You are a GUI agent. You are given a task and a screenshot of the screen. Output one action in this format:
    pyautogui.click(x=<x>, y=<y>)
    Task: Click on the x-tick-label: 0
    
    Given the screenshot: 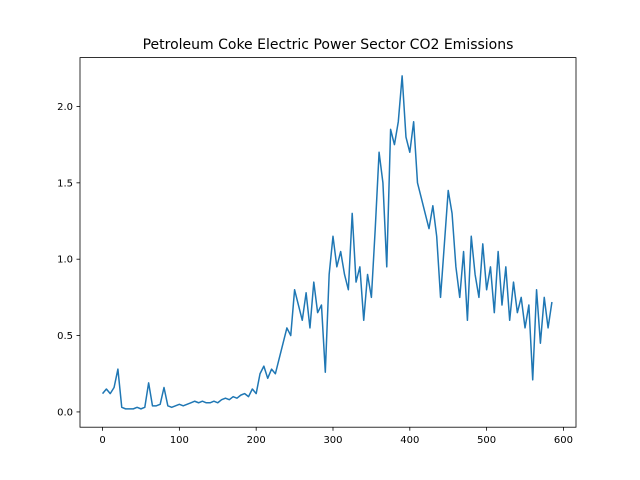 What is the action you would take?
    pyautogui.click(x=102, y=440)
    